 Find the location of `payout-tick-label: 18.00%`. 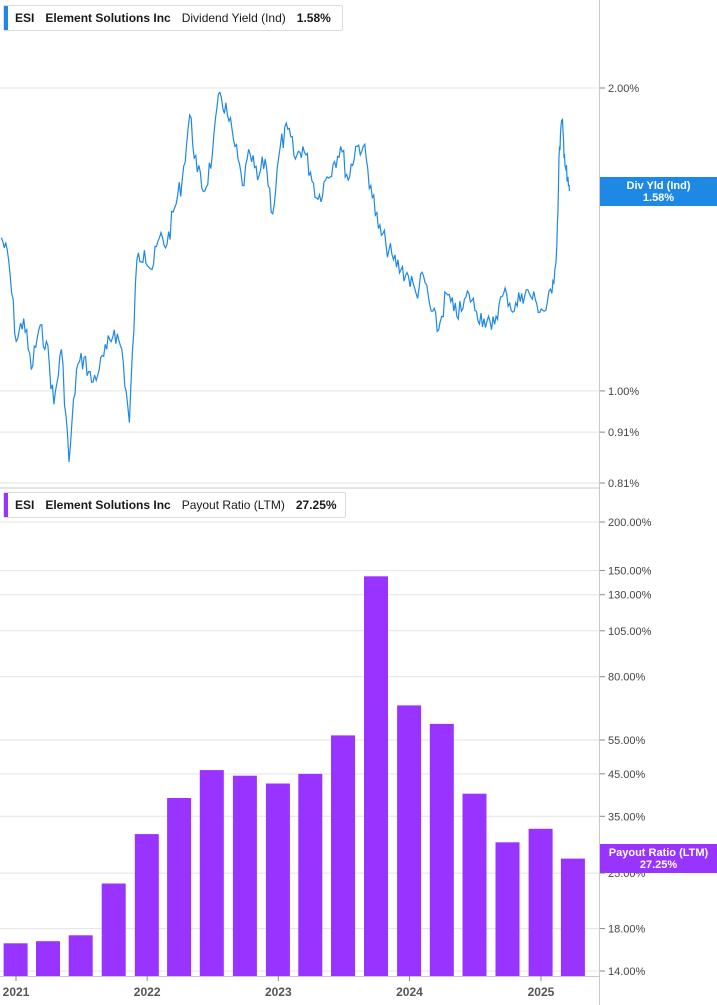

payout-tick-label: 18.00% is located at coordinates (627, 930).